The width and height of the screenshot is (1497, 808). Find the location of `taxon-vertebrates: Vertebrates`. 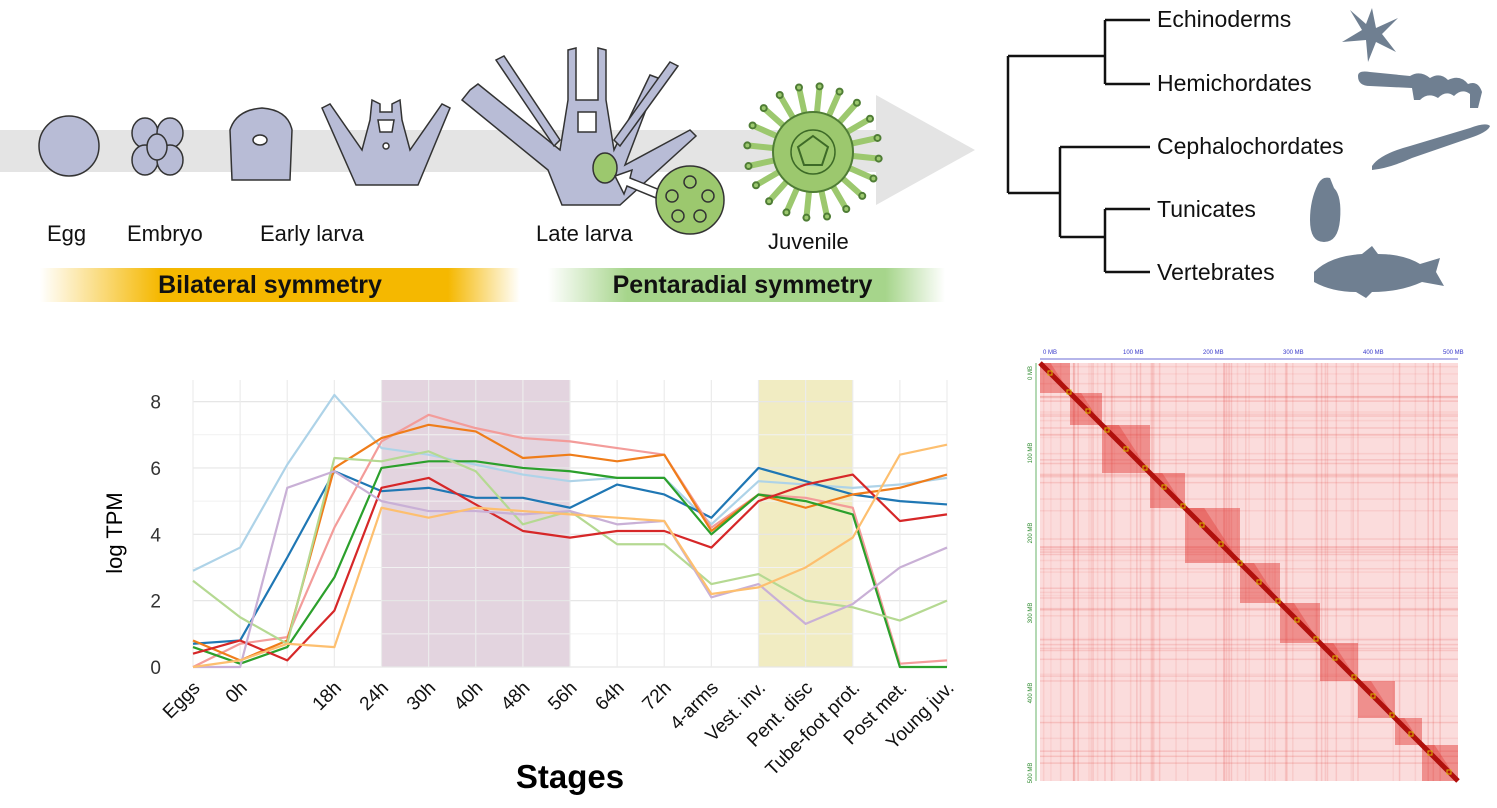

taxon-vertebrates: Vertebrates is located at coordinates (1216, 272).